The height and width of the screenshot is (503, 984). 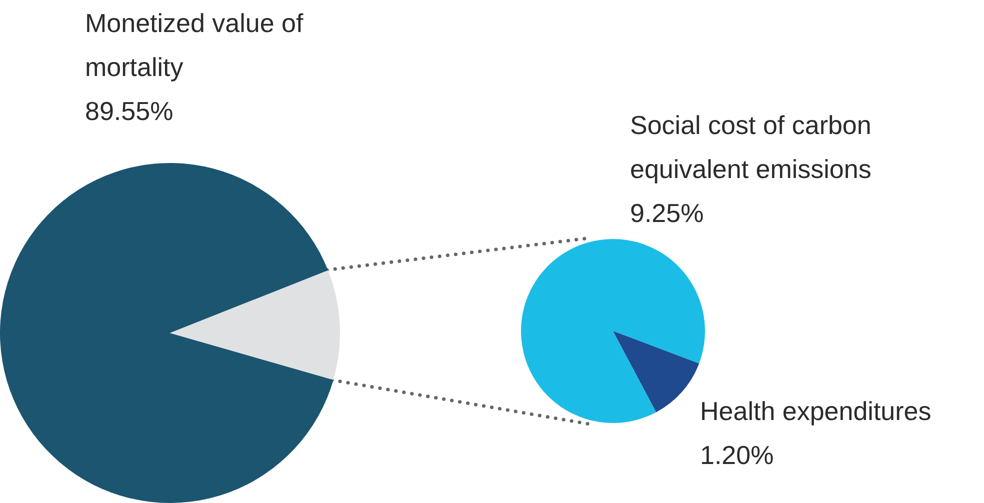 What do you see at coordinates (129, 111) in the screenshot?
I see `data-label: 89.55%` at bounding box center [129, 111].